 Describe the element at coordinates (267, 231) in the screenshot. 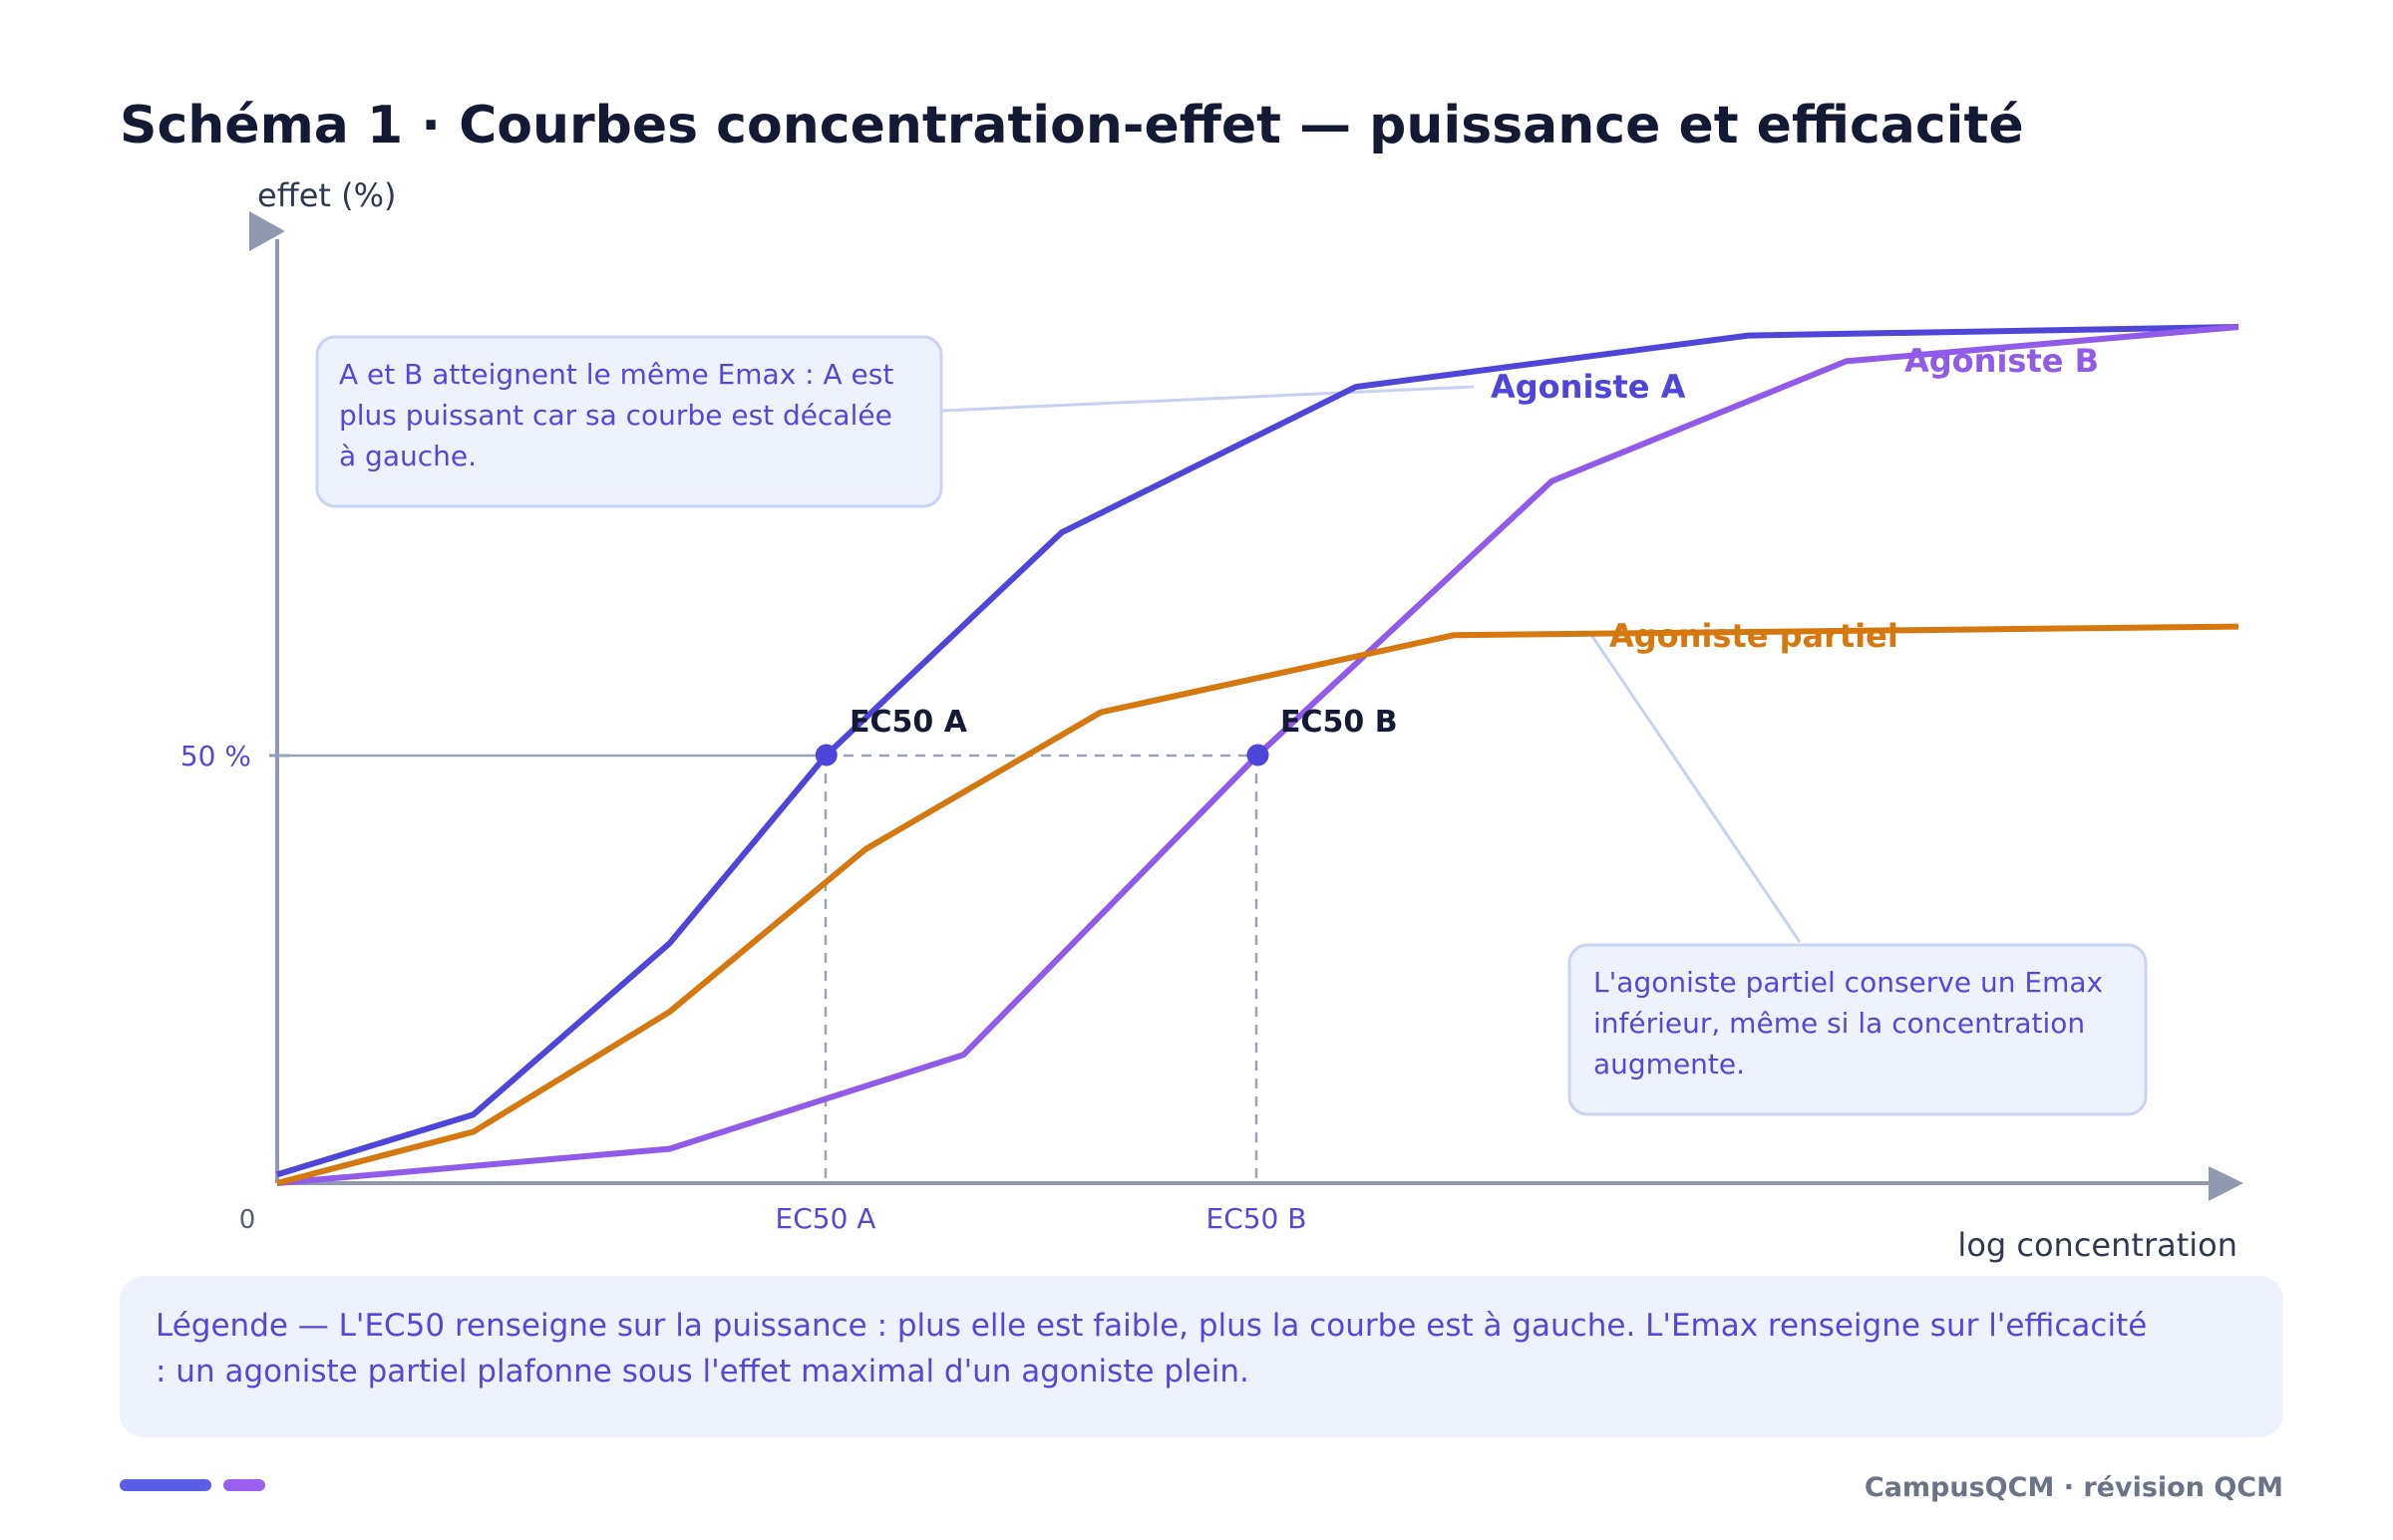

I see `y-axis-arrow` at that location.